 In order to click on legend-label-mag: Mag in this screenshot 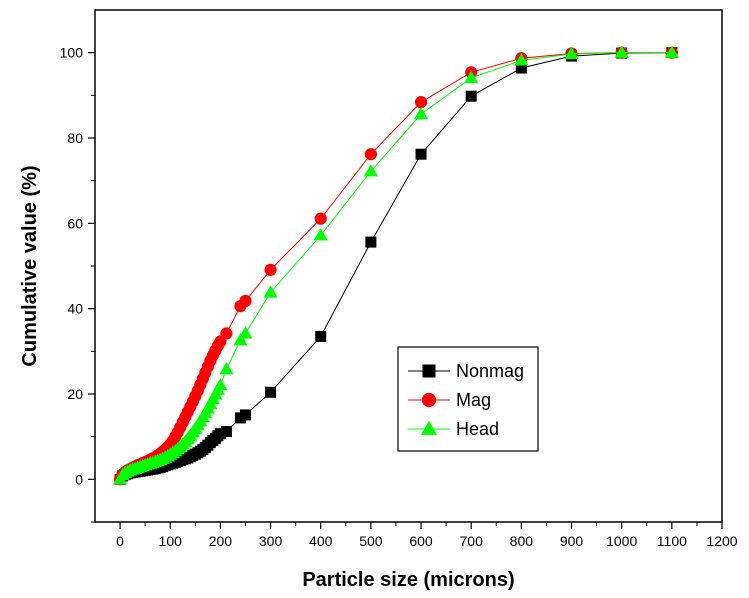, I will do `click(473, 400)`.